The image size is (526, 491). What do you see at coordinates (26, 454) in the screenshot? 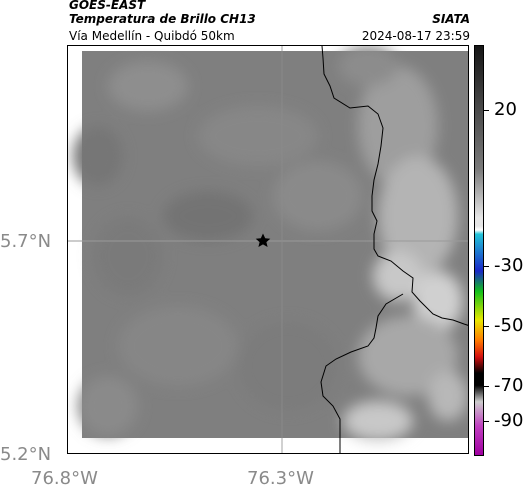
I see `latitude-tick-label: 5.2°N` at bounding box center [26, 454].